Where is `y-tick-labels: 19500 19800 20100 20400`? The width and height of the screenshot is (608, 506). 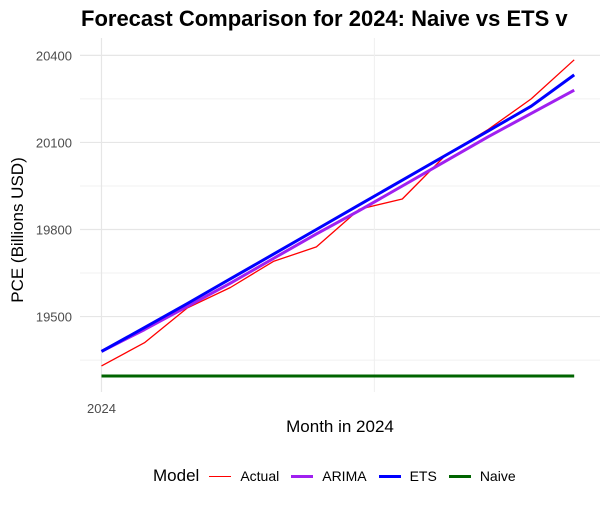
y-tick-labels: 19500 19800 20100 20400 is located at coordinates (54, 186).